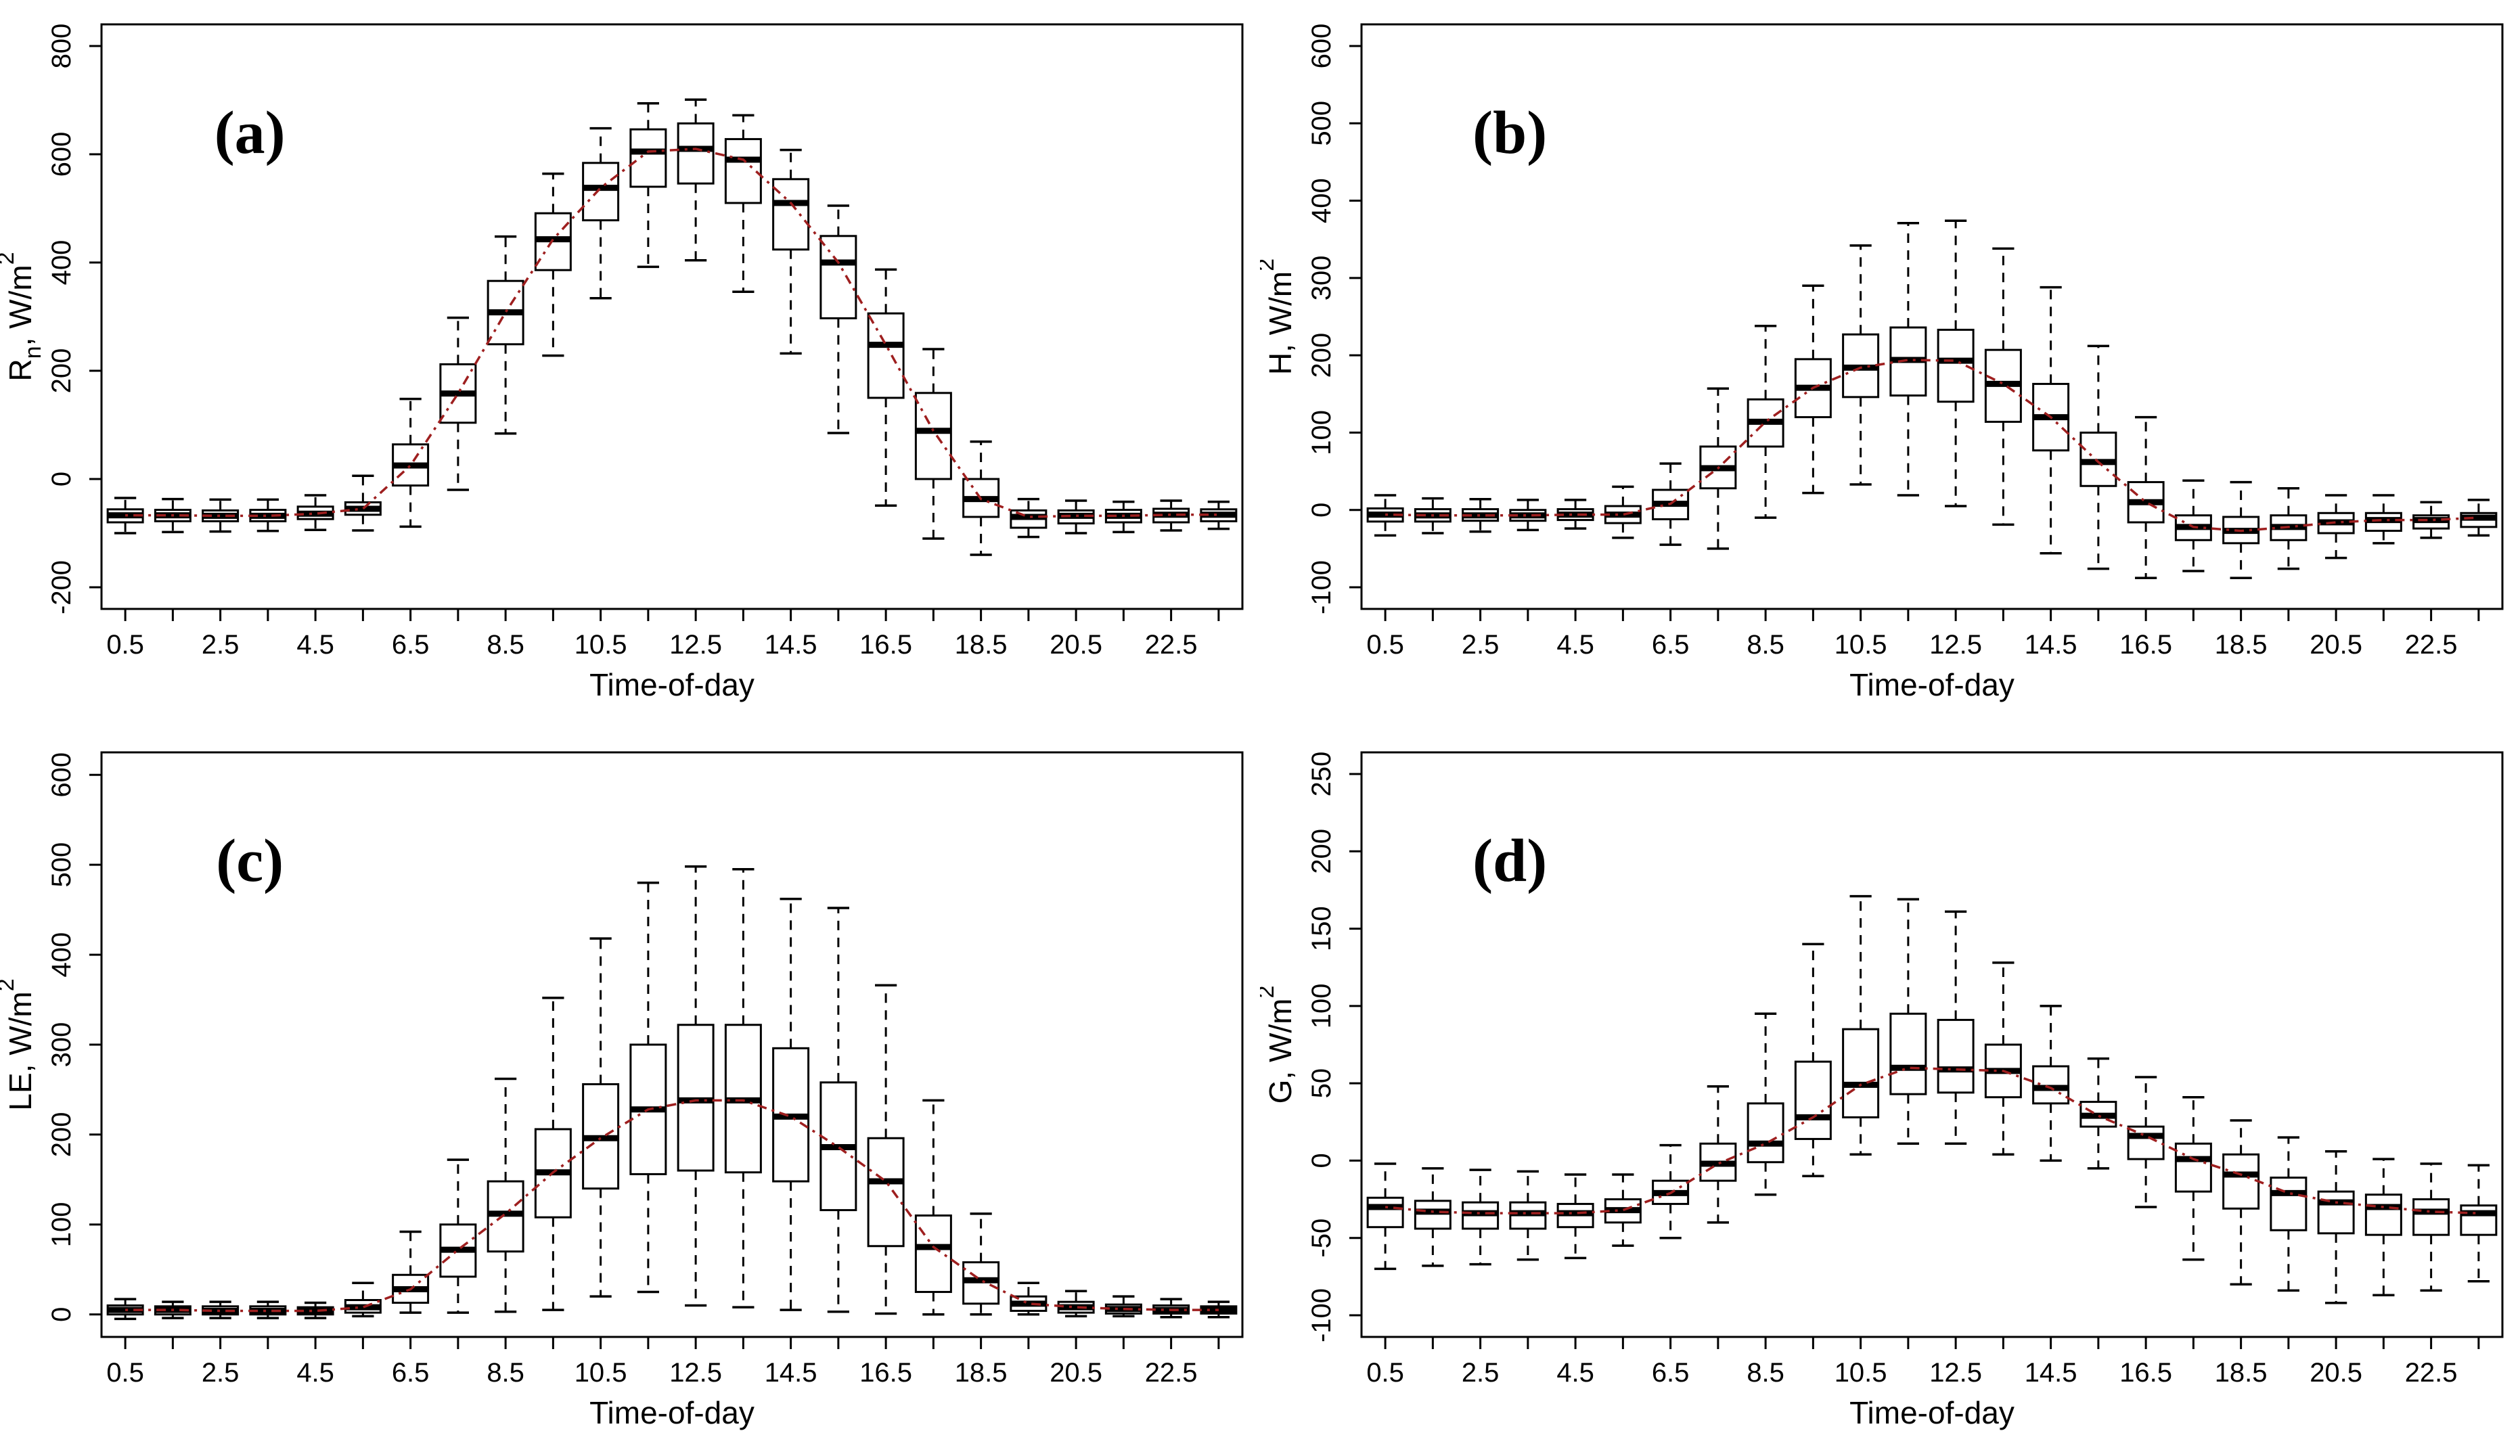  I want to click on panel-label: (d), so click(1509, 860).